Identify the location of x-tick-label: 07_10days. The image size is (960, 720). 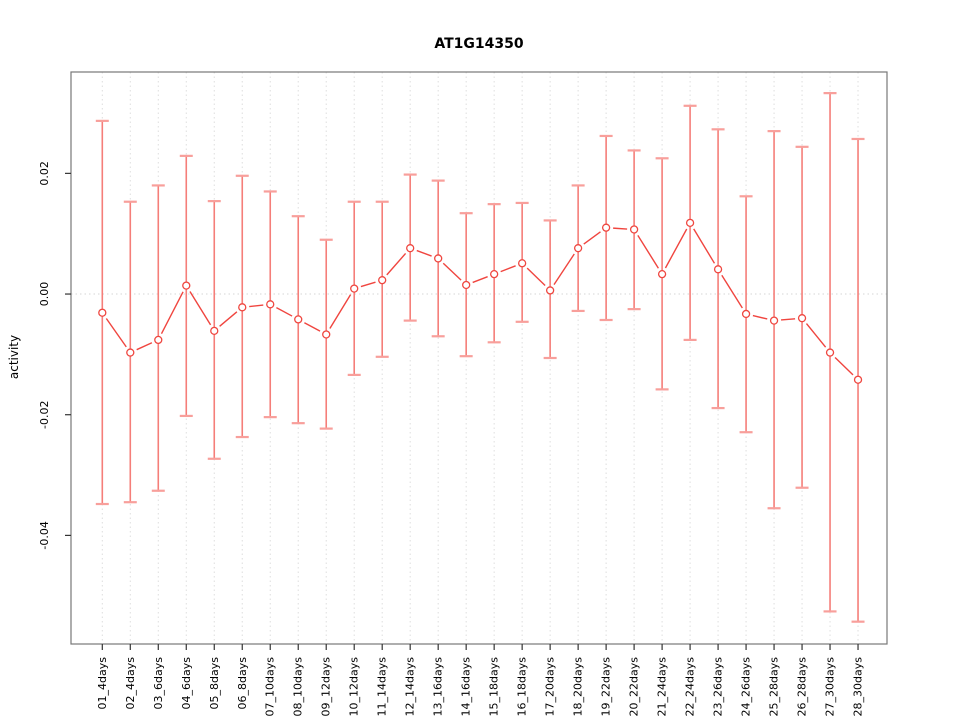
(270, 687).